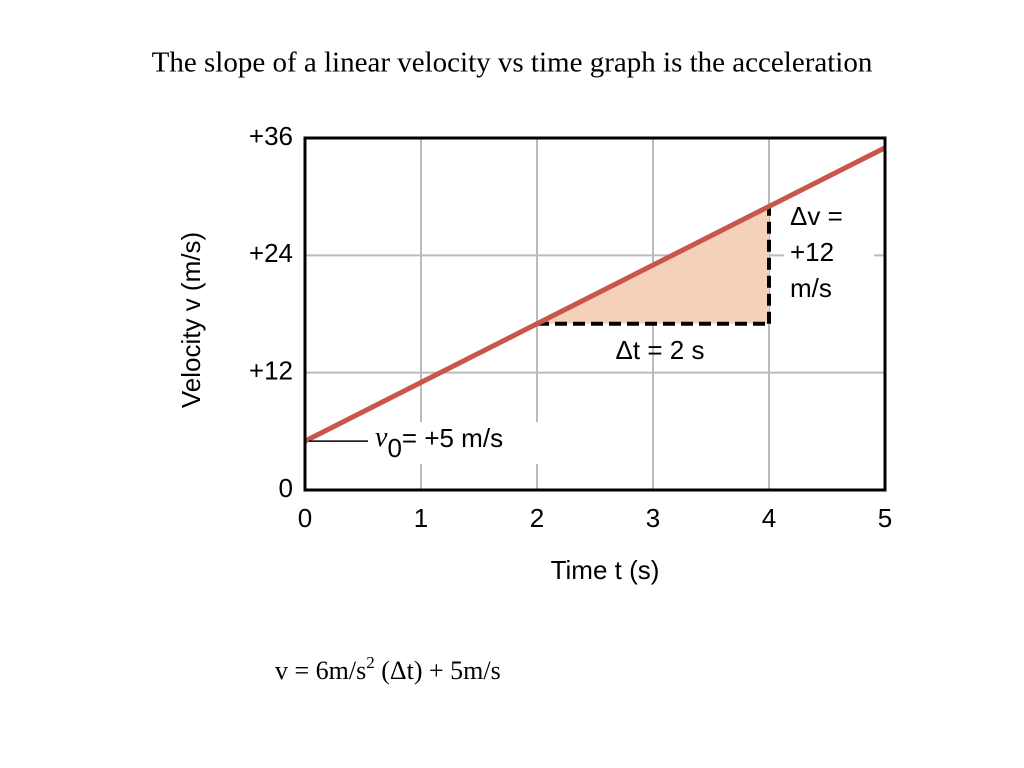 The image size is (1024, 768). I want to click on delta-v-annotation: m/s, so click(811, 288).